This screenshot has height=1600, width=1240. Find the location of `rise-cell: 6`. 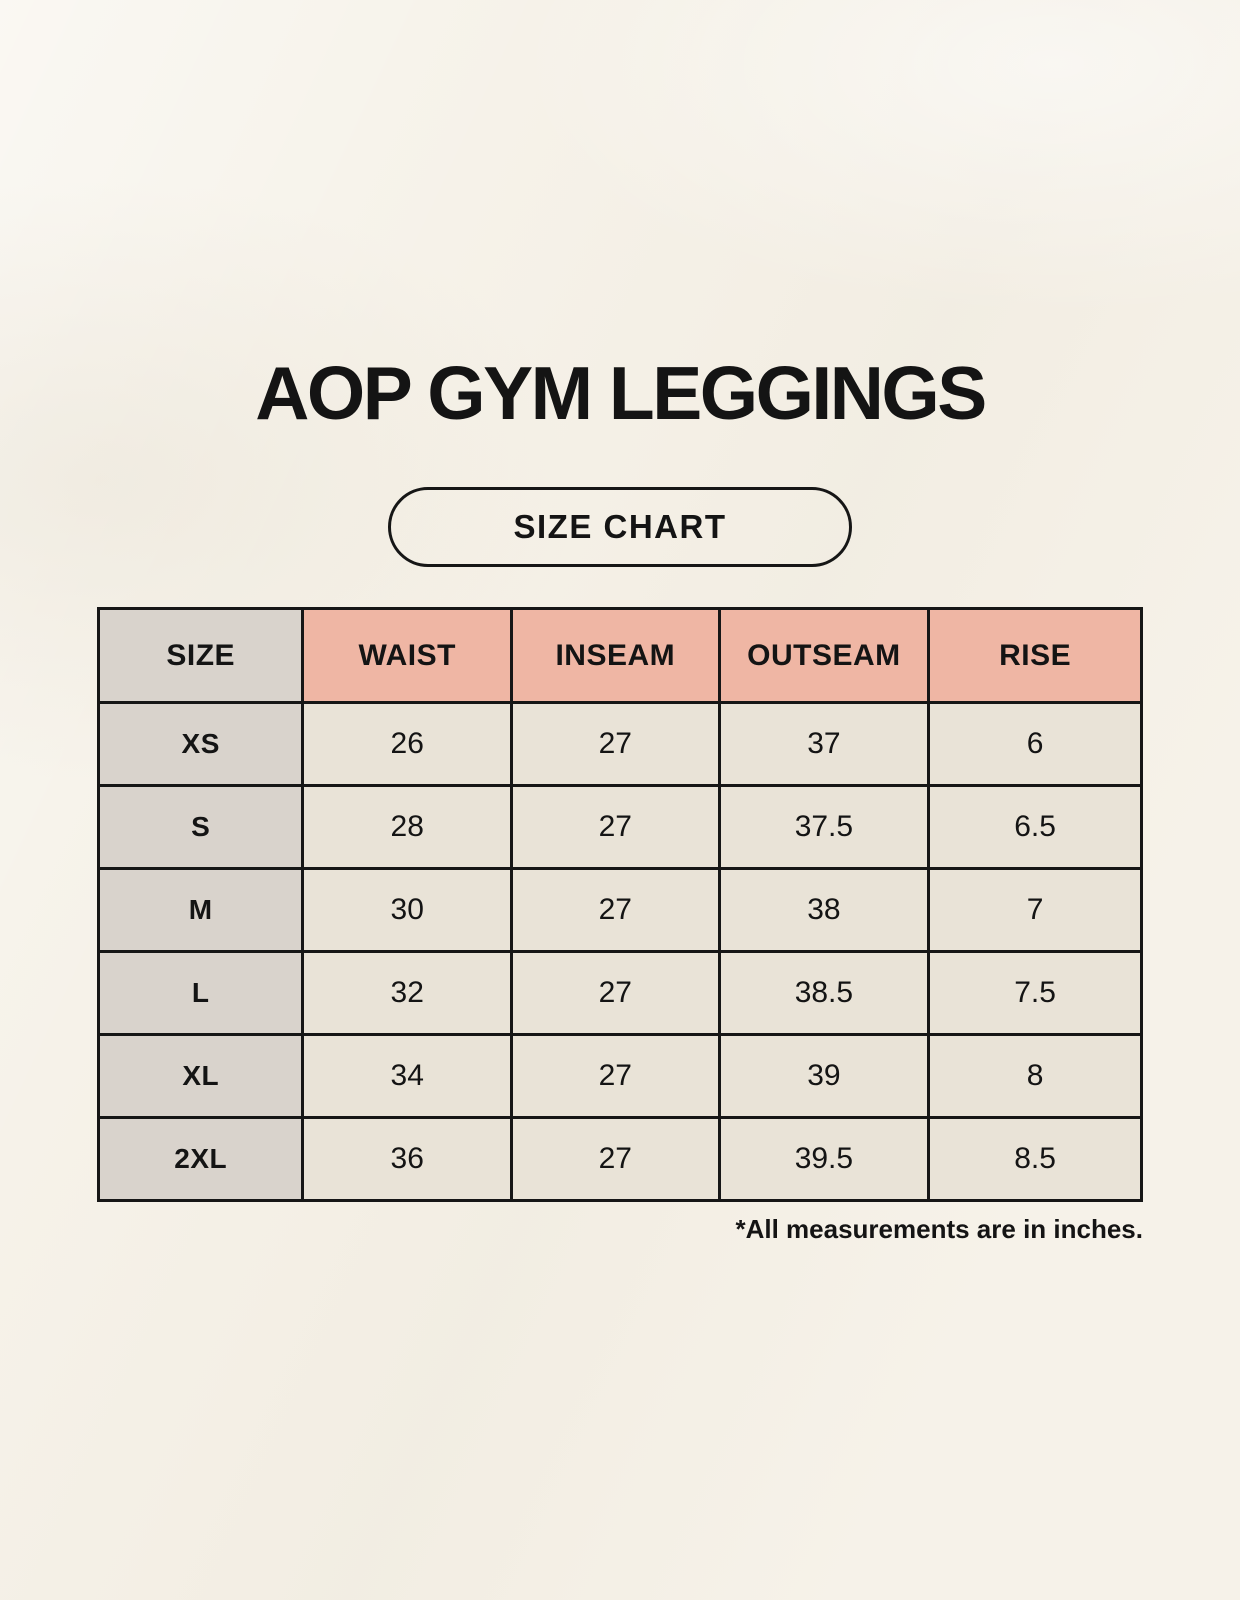

rise-cell: 6 is located at coordinates (1035, 744).